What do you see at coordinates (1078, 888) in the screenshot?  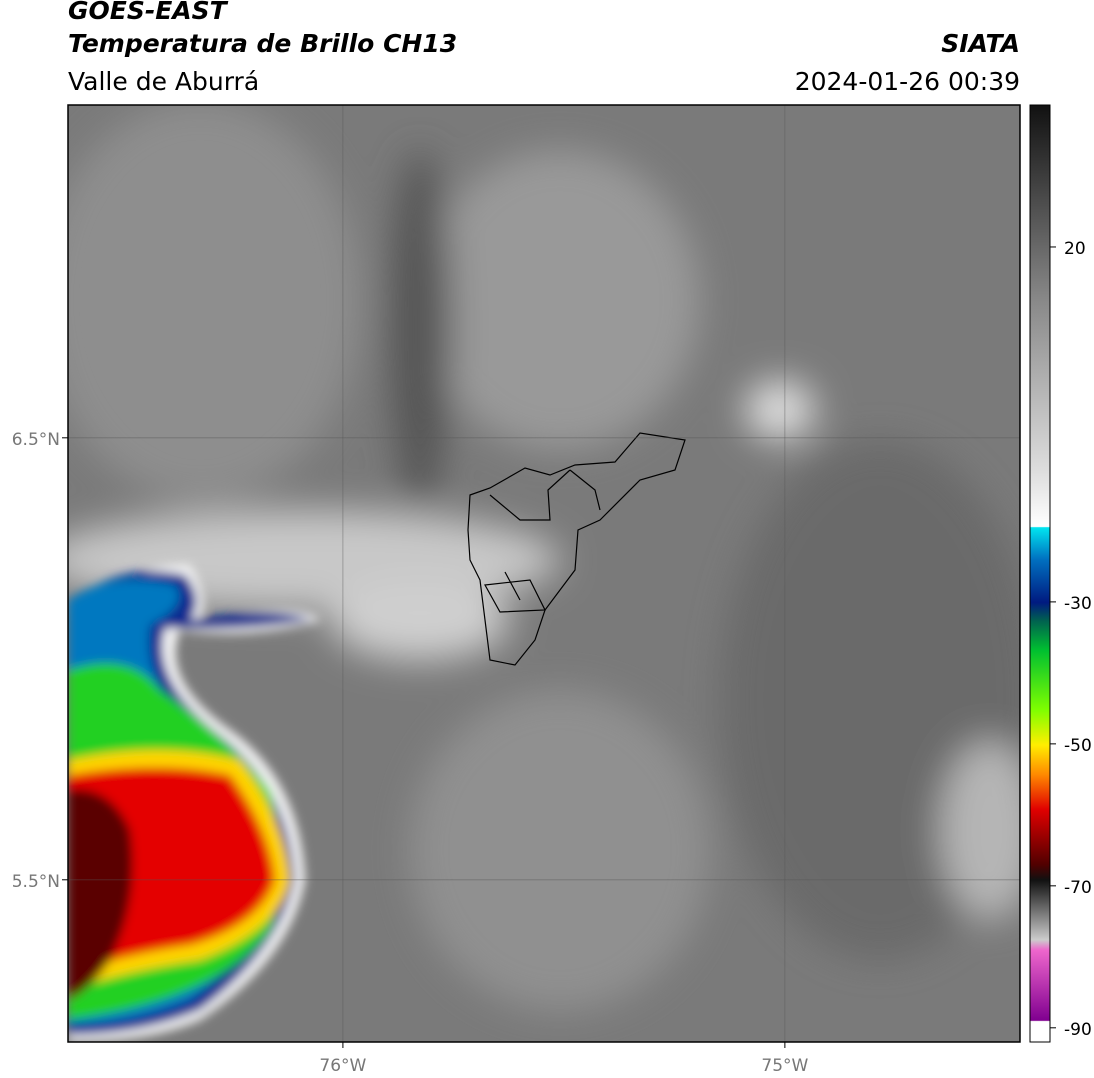 I see `colorbar-tick-label: -70` at bounding box center [1078, 888].